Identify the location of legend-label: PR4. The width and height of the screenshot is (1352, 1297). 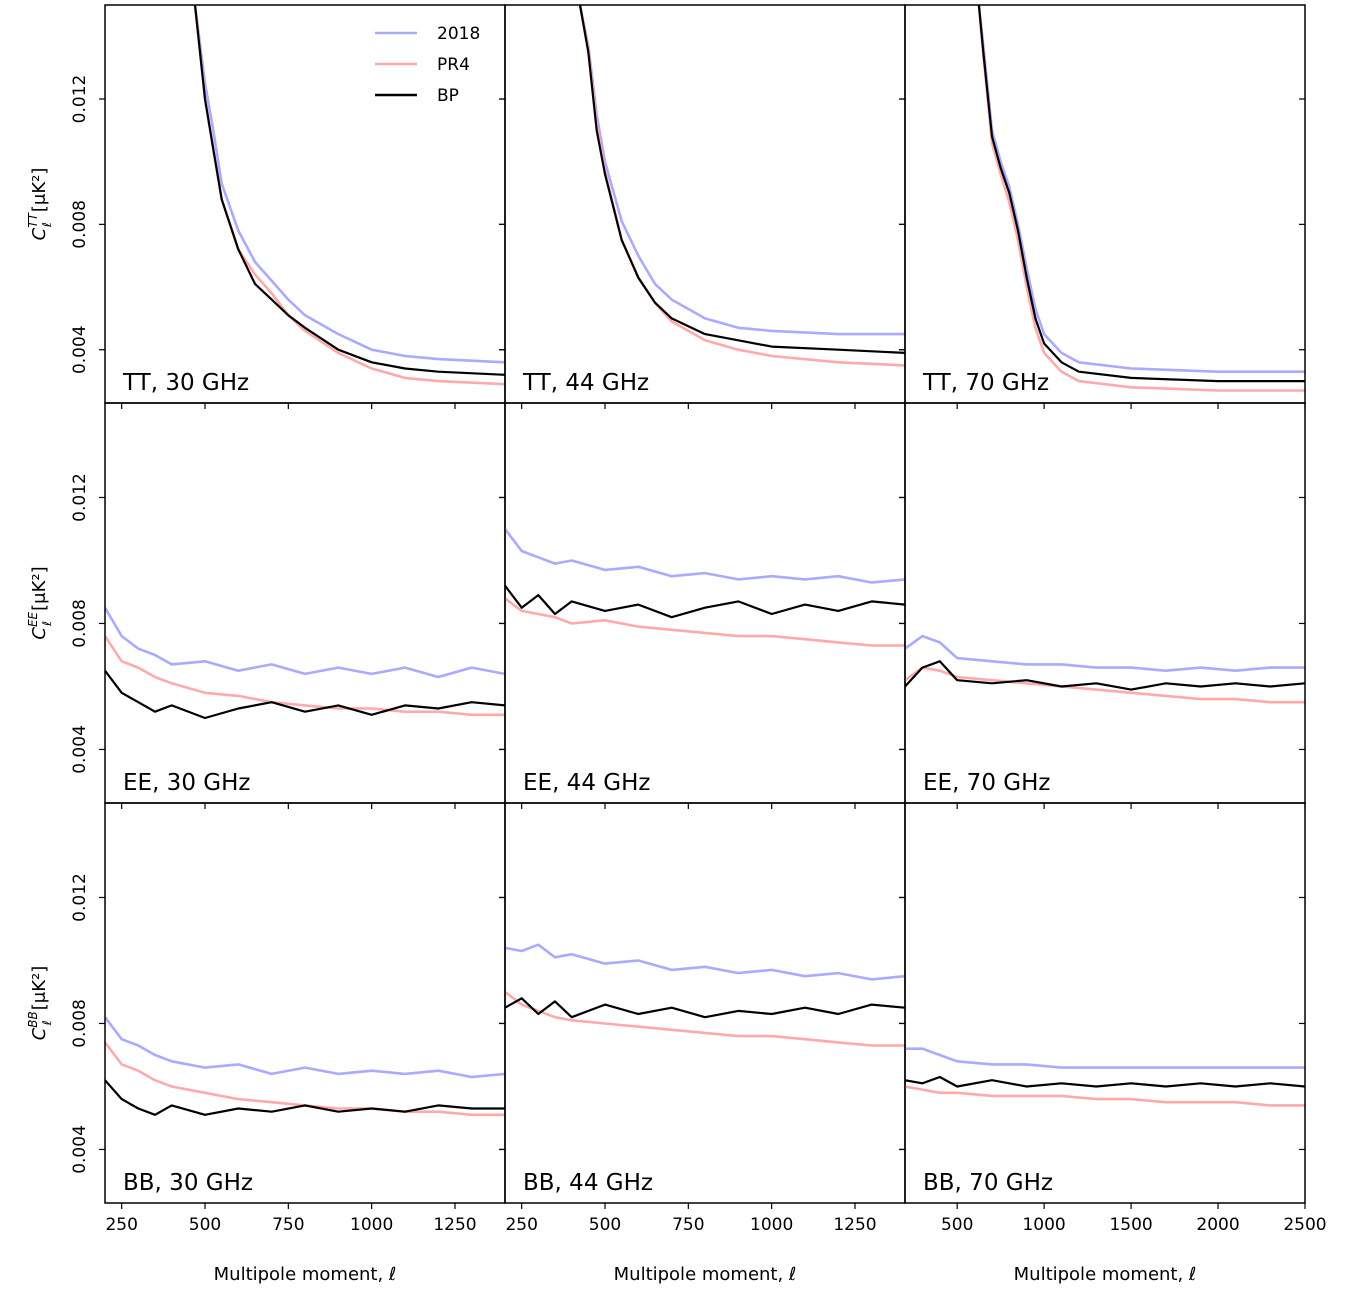
(453, 65).